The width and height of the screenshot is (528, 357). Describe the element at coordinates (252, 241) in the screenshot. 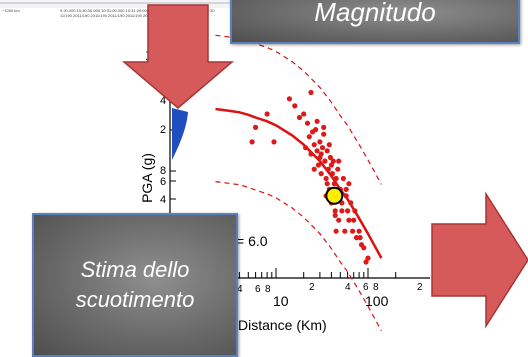

I see `magnitude-label: = 6.0` at that location.